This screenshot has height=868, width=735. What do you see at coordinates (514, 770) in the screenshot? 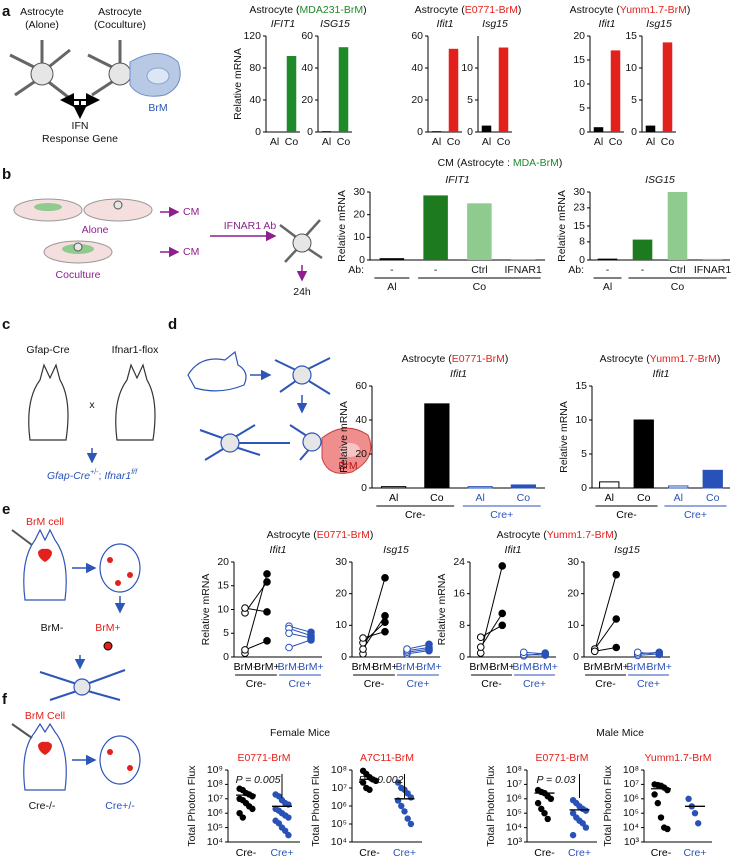
I see `y-tick-label: 10⁸` at bounding box center [514, 770].